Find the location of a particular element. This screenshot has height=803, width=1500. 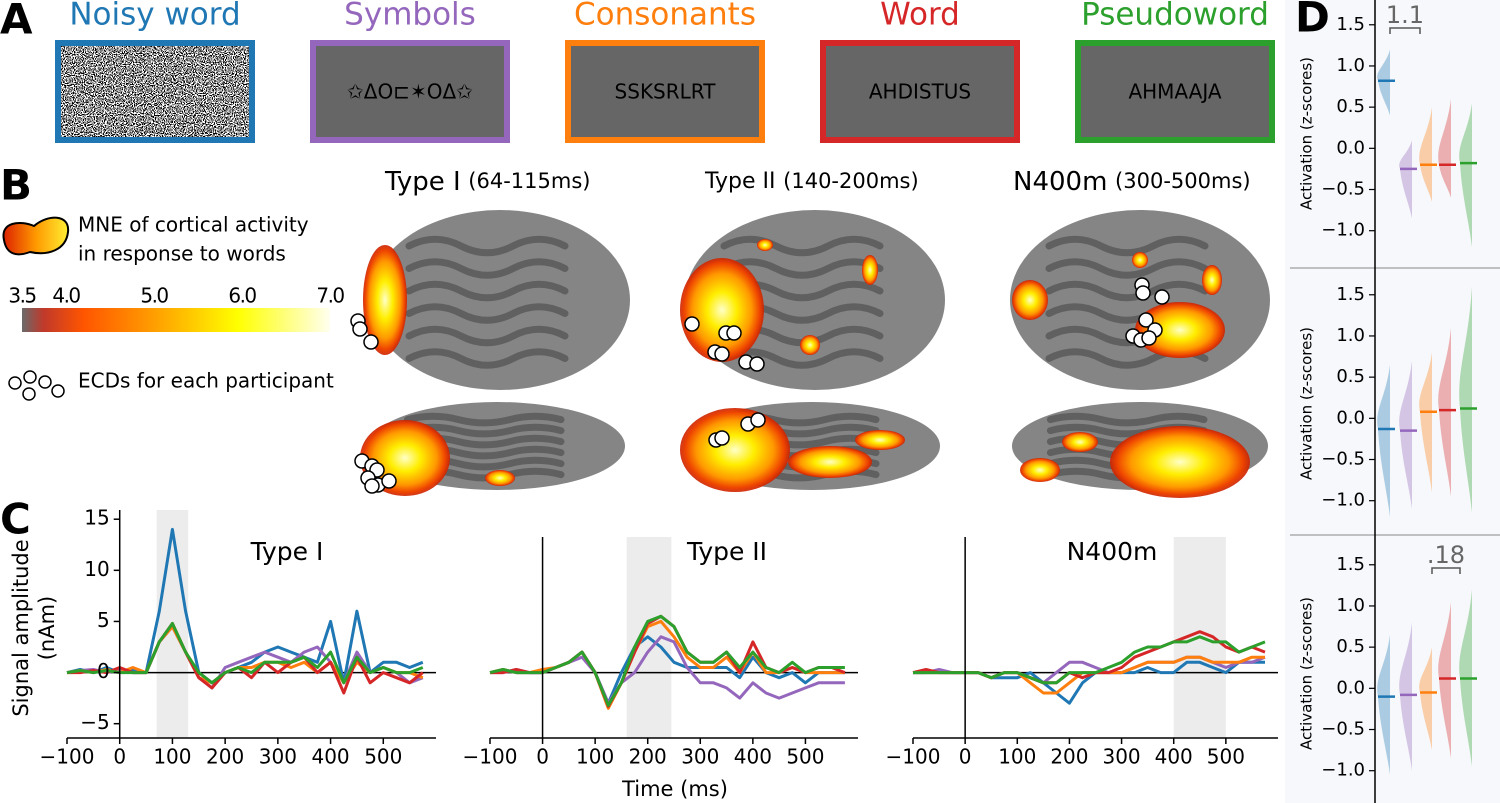

brain-title-name: Type I is located at coordinates (422, 182).